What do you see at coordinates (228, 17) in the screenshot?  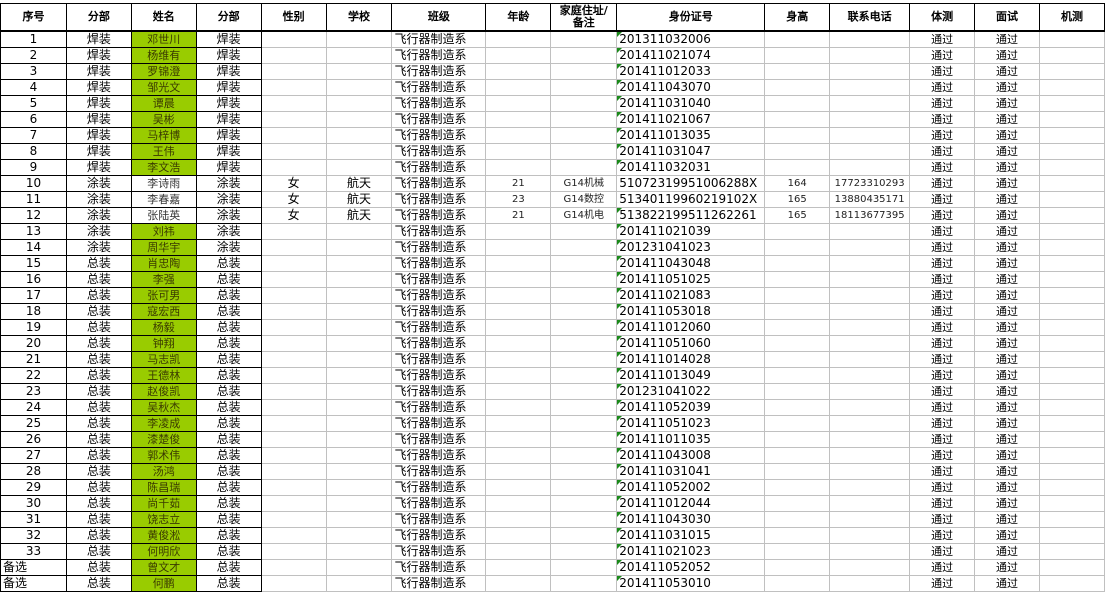 I see `header-dept2: 分部` at bounding box center [228, 17].